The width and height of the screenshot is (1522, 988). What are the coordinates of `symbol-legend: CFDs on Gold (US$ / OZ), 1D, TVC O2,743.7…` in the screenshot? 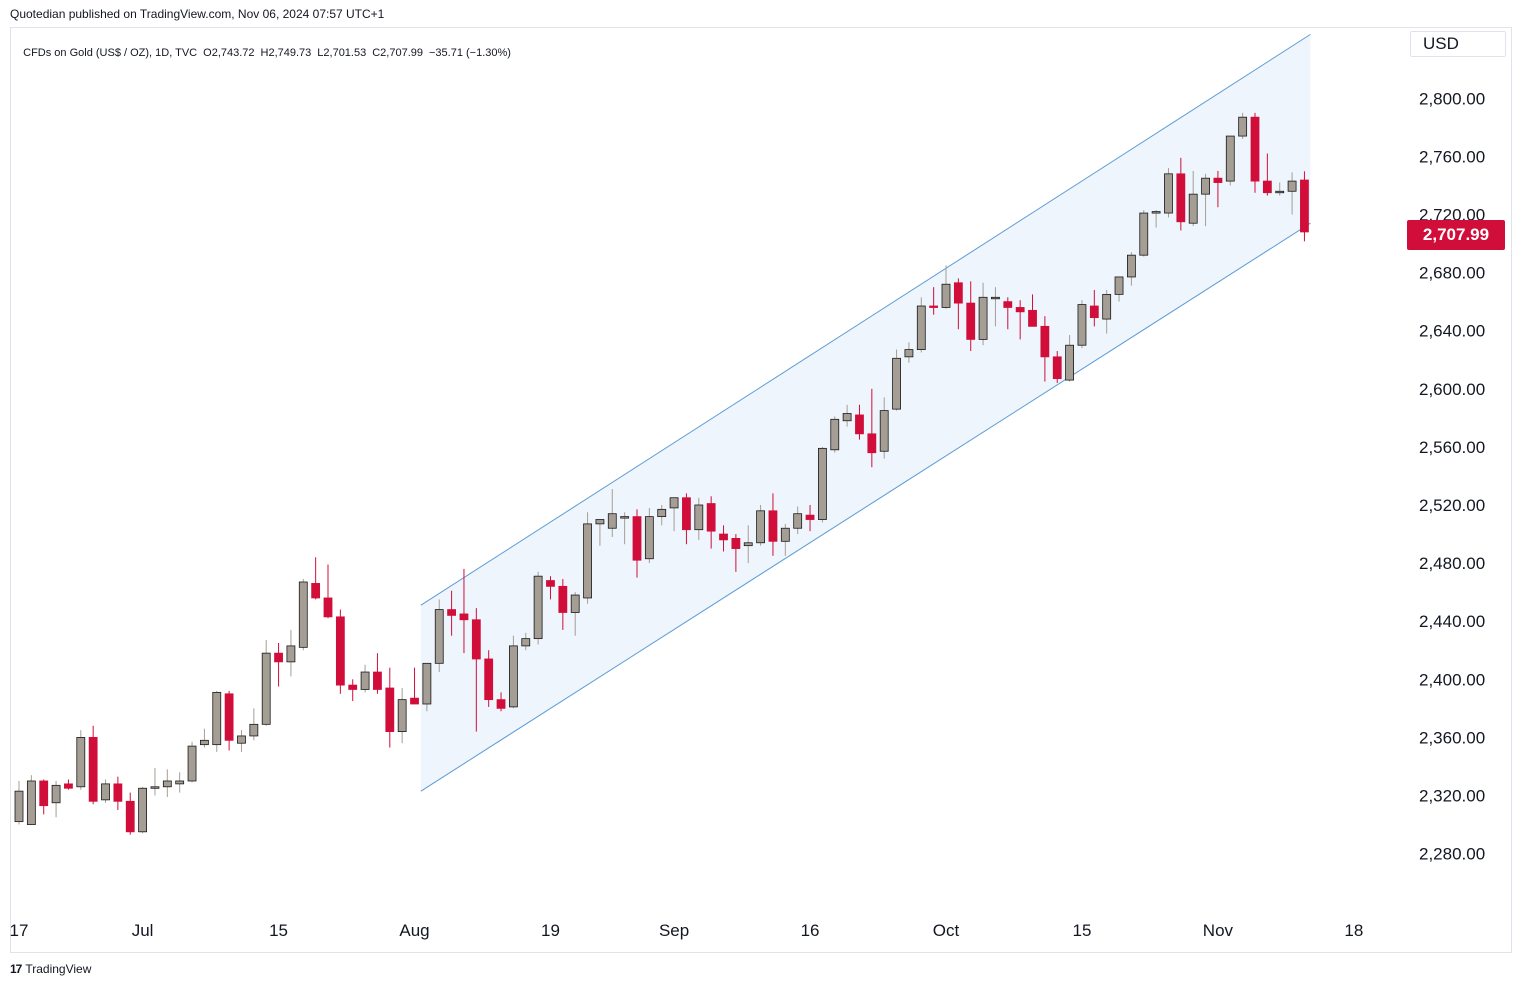 It's located at (267, 47).